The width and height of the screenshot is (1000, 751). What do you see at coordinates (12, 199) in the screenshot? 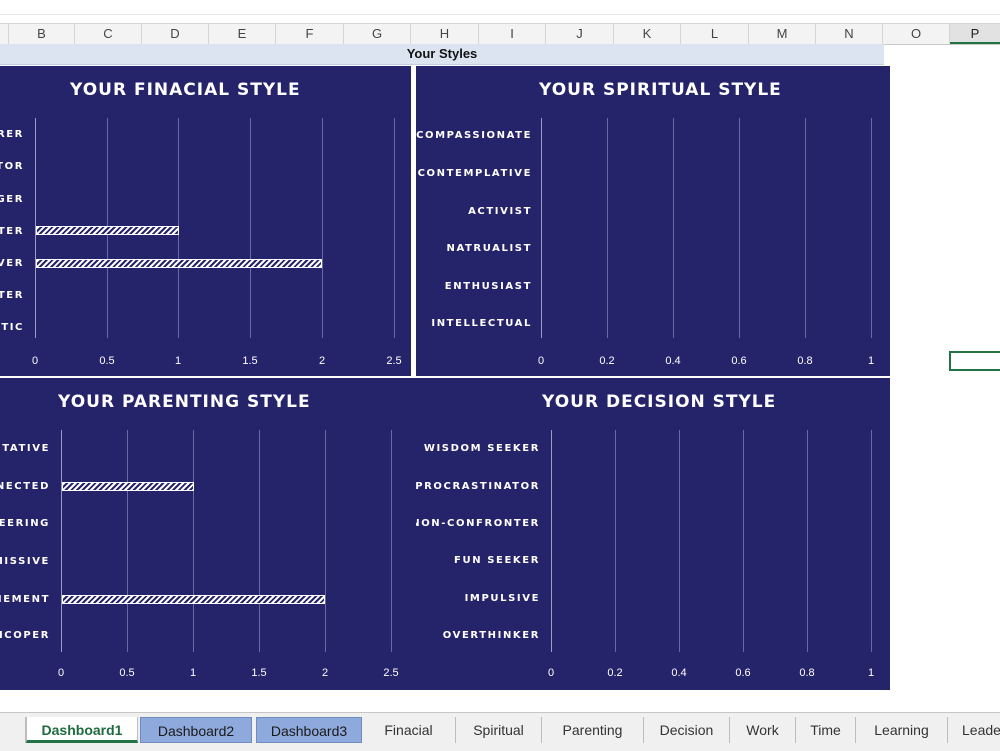
I see `category-label: GER` at bounding box center [12, 199].